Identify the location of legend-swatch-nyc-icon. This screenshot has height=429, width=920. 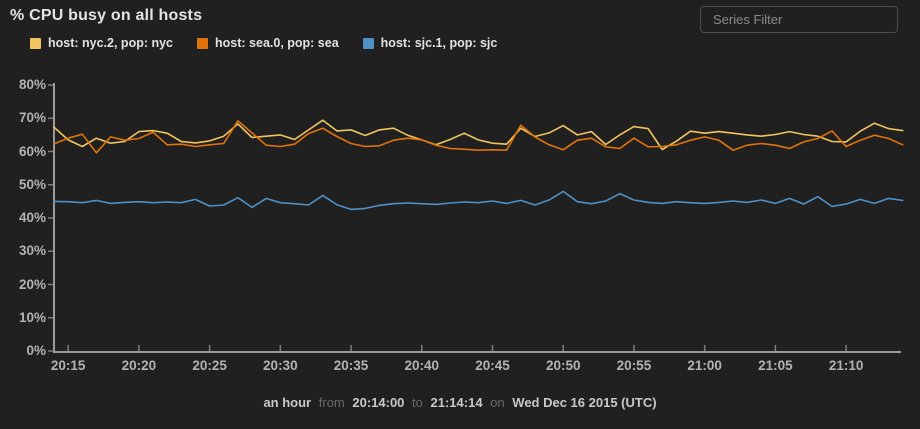
(35, 43).